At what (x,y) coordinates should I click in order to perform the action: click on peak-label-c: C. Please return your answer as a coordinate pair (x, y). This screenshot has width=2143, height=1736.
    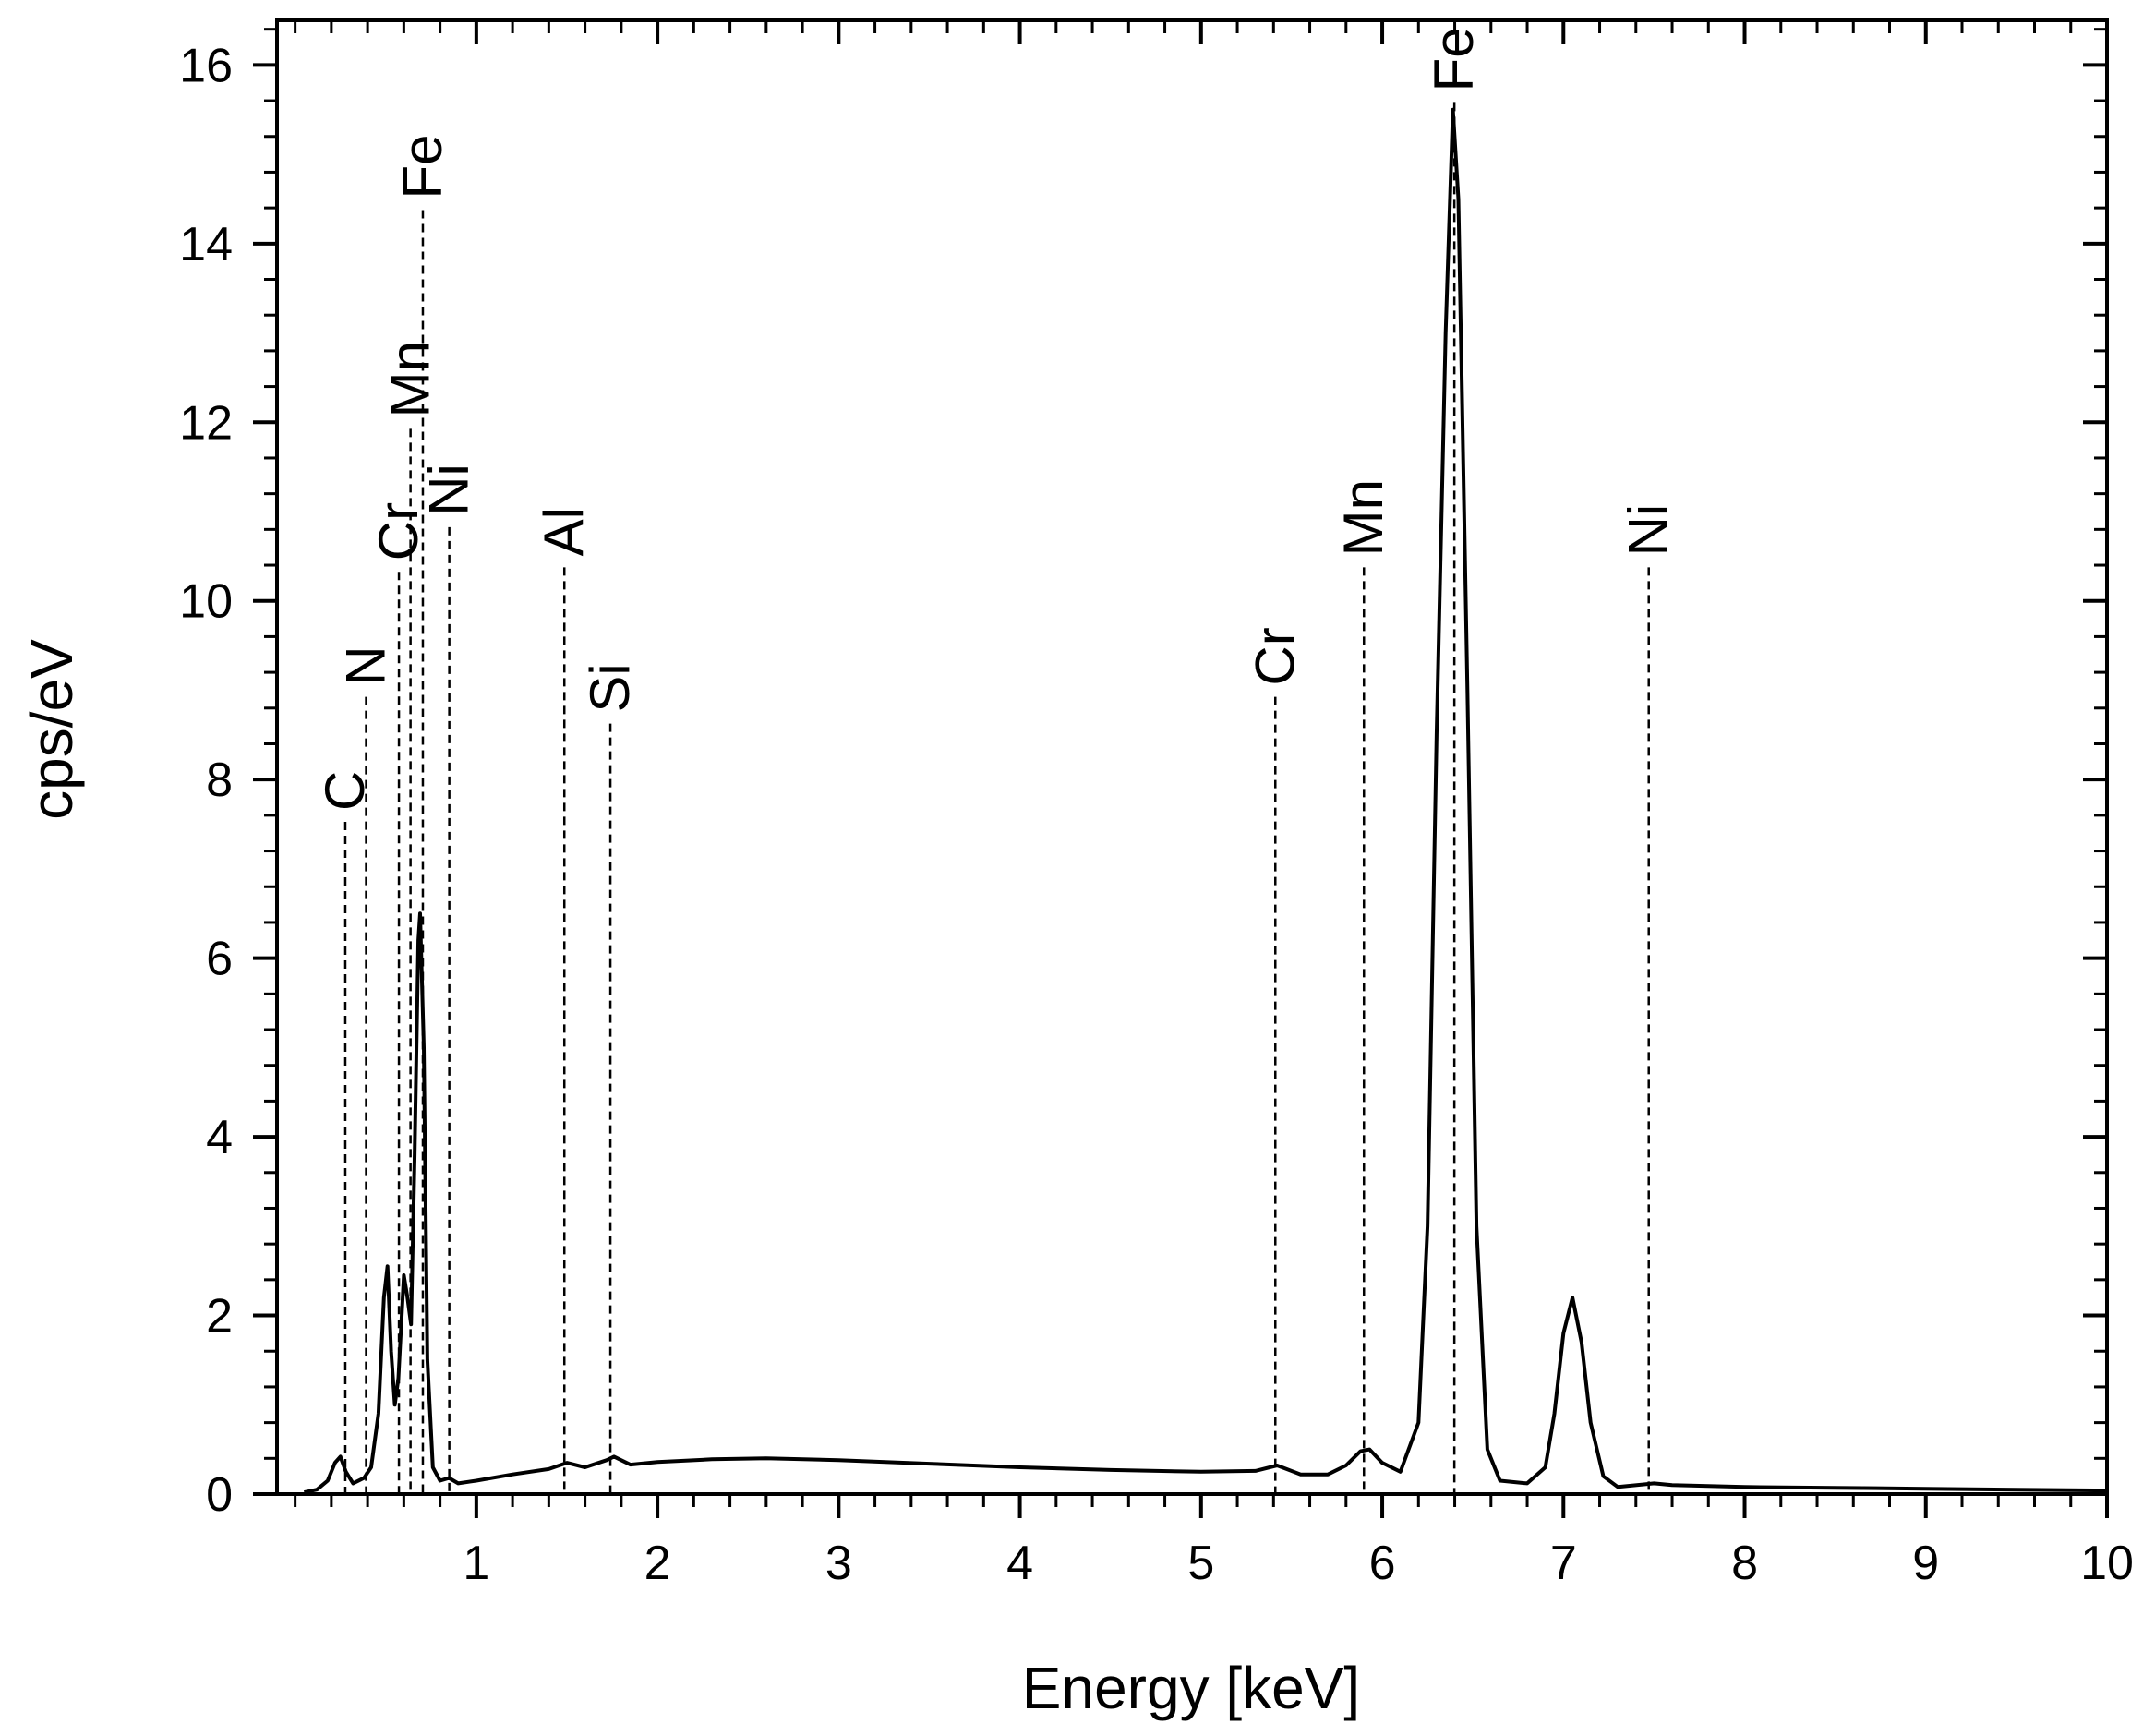
    Looking at the image, I should click on (345, 791).